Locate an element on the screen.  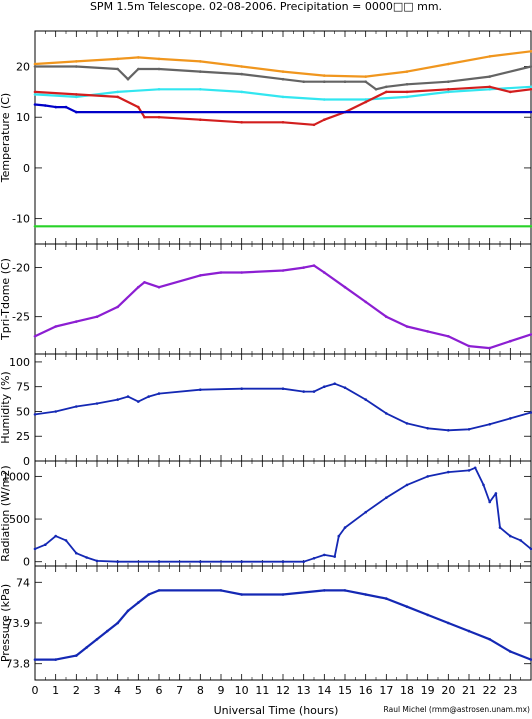
credit-text: Raul Michel (rmm@astrosen.unam.mx) is located at coordinates (457, 709).